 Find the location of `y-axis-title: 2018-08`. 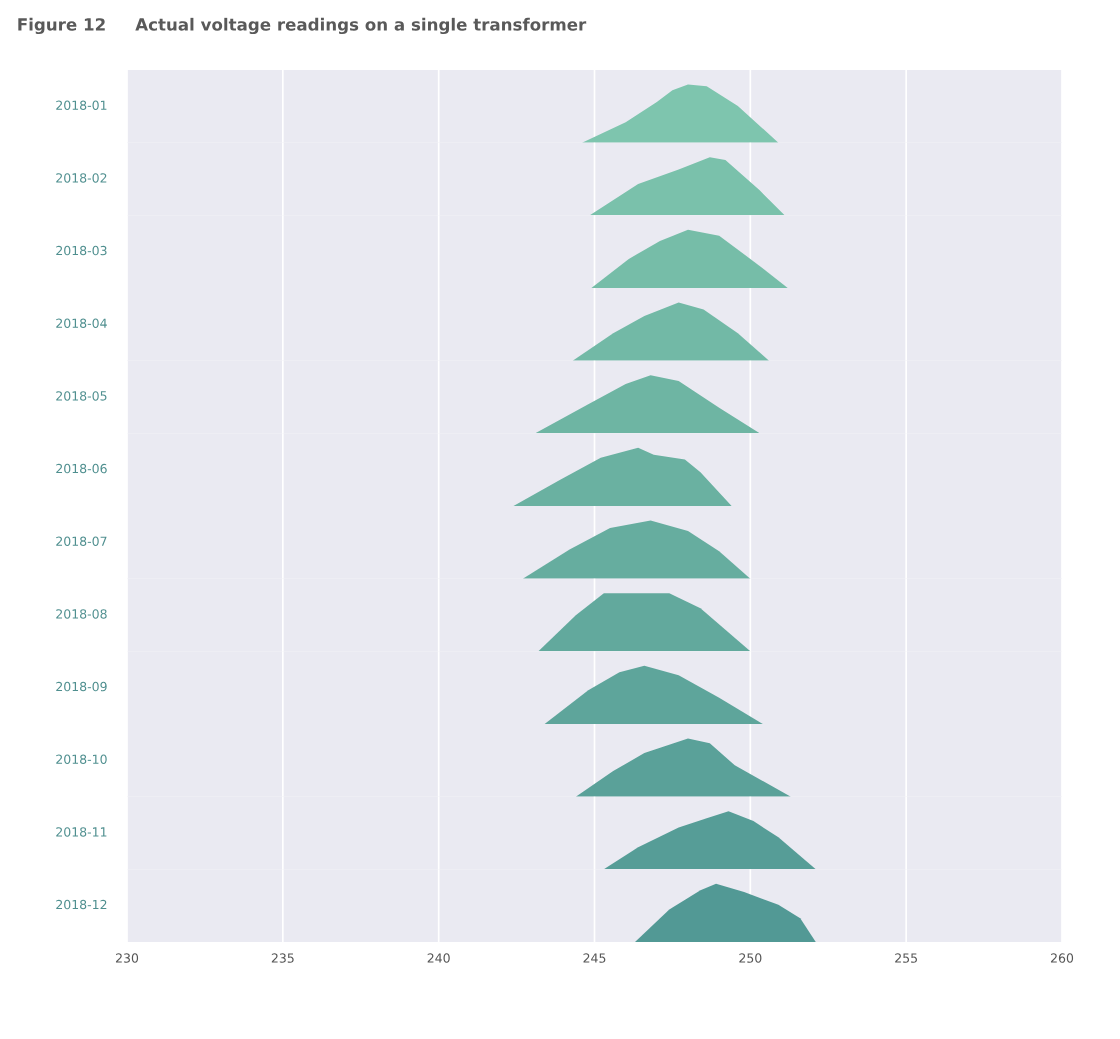

y-axis-title: 2018-08 is located at coordinates (81, 614).